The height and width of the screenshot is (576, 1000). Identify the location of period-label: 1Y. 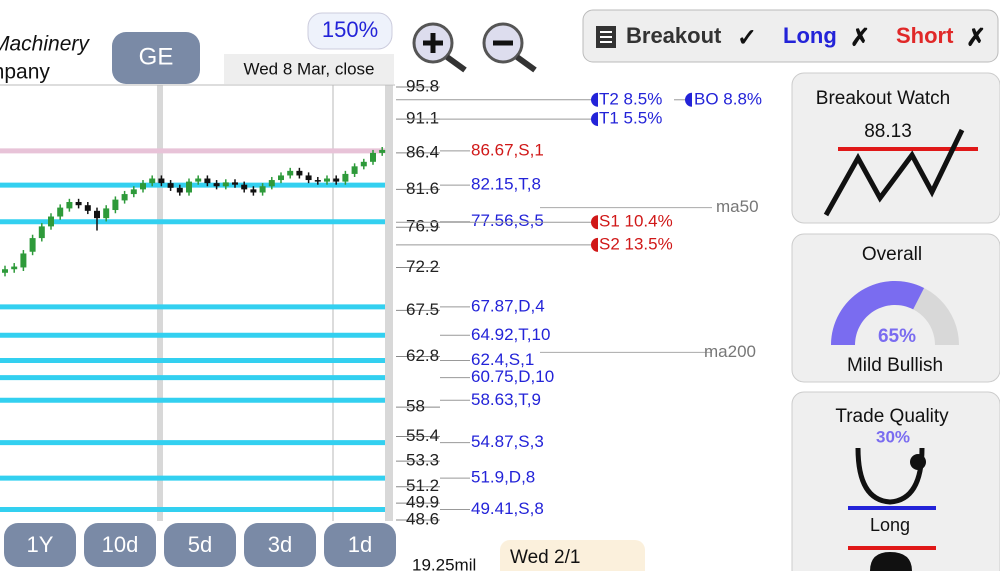
(40, 544).